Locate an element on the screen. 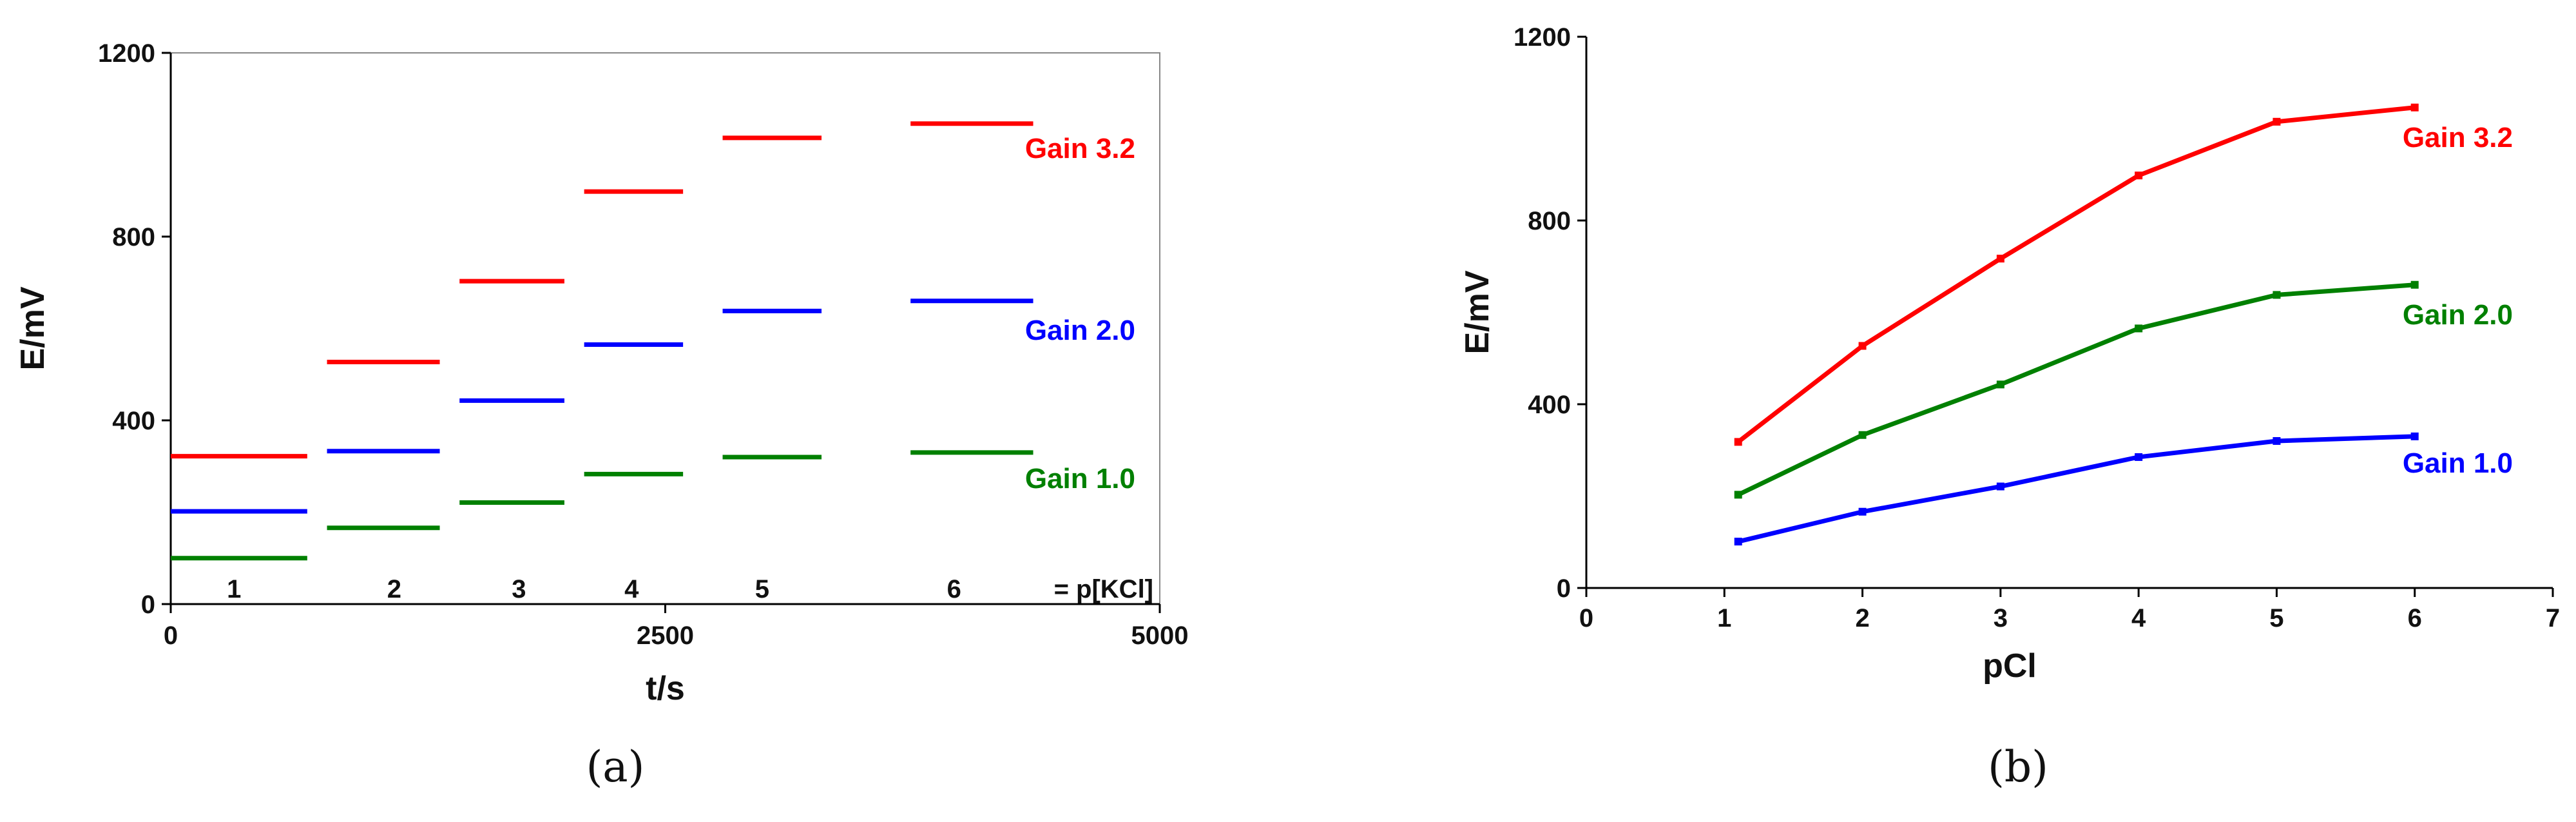 This screenshot has width=2576, height=822. x-axis-title: t/s is located at coordinates (666, 688).